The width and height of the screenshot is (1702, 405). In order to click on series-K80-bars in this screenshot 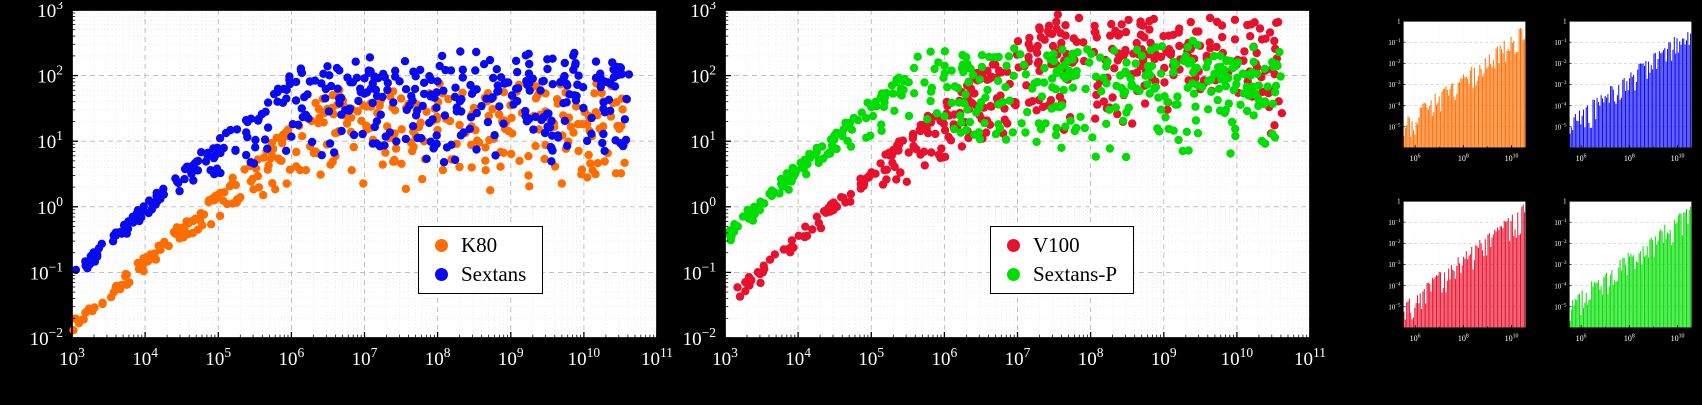, I will do `click(1464, 88)`.